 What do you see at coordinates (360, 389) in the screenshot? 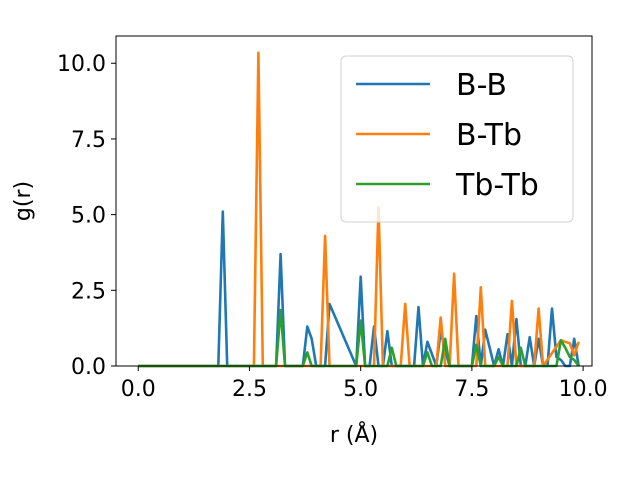
I see `x-tick-label: 5.0` at bounding box center [360, 389].